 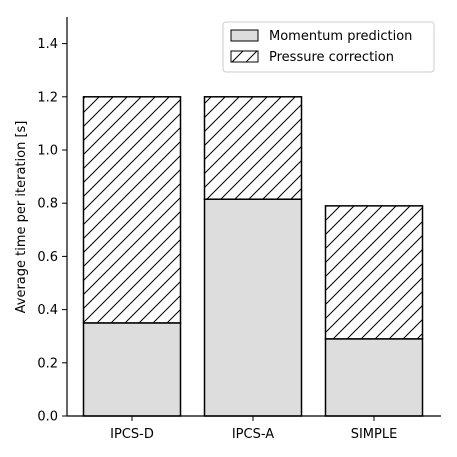 I want to click on x-tick-label: IPCS-D, so click(x=132, y=434).